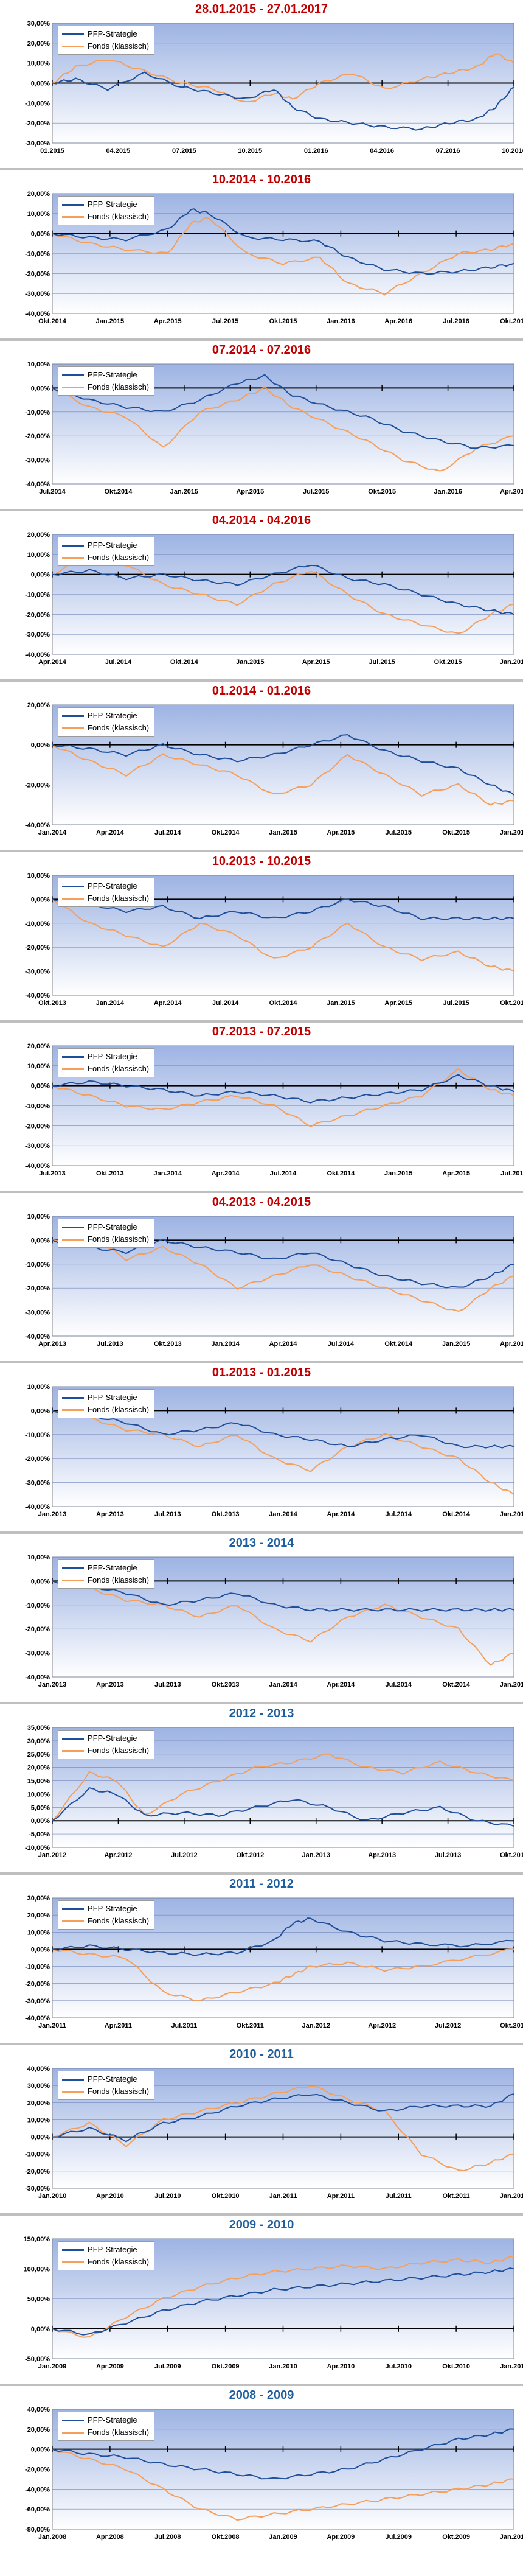 The width and height of the screenshot is (523, 2576). I want to click on legend-label: Fonds (klassisch), so click(119, 557).